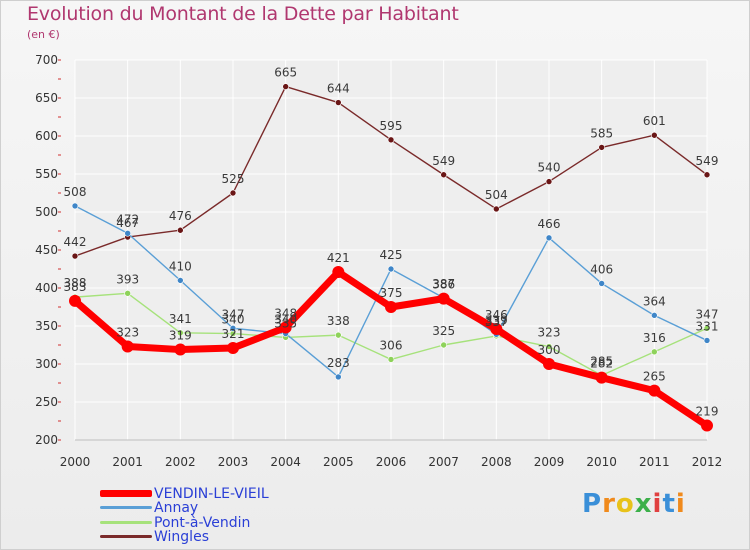 The width and height of the screenshot is (750, 550). I want to click on data-label: 425, so click(391, 255).